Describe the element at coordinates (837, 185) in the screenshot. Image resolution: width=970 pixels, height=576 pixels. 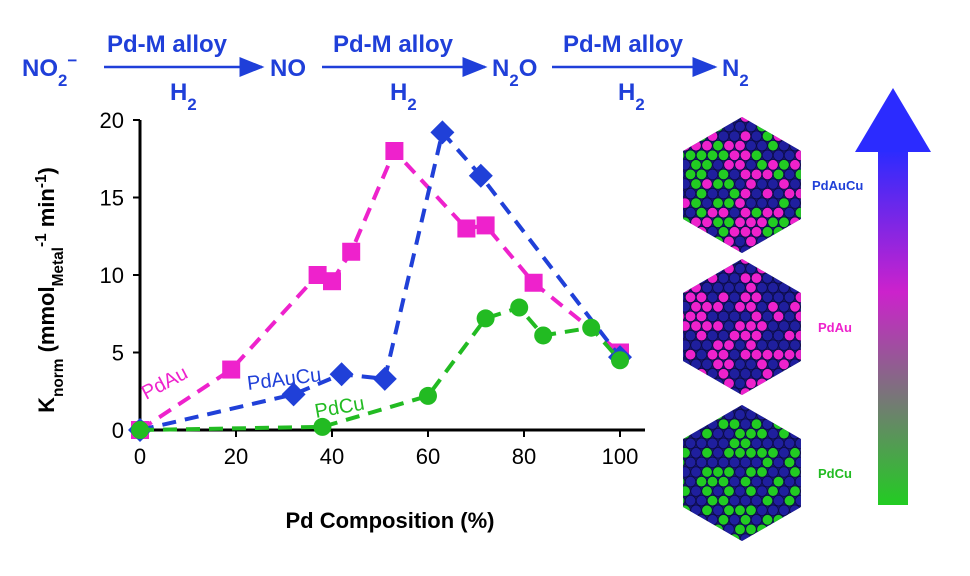
I see `nanoparticle-label-pdaucu: PdAuCu` at that location.